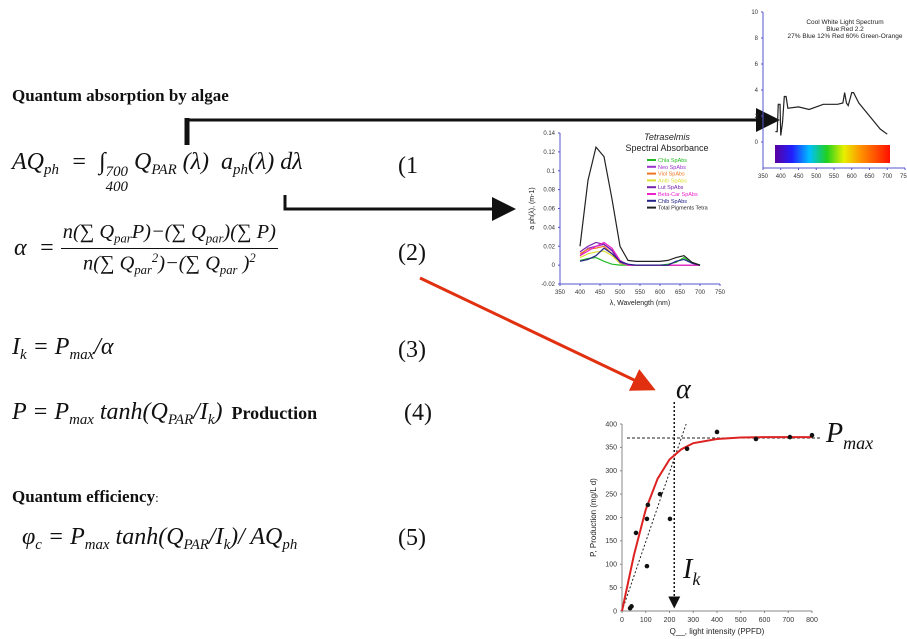  Describe the element at coordinates (408, 166) in the screenshot. I see `equation-number: (1` at that location.